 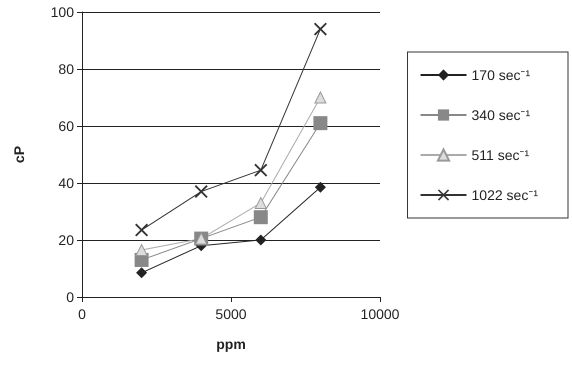 What do you see at coordinates (501, 75) in the screenshot?
I see `legend-label: 170 sec⁻¹` at bounding box center [501, 75].